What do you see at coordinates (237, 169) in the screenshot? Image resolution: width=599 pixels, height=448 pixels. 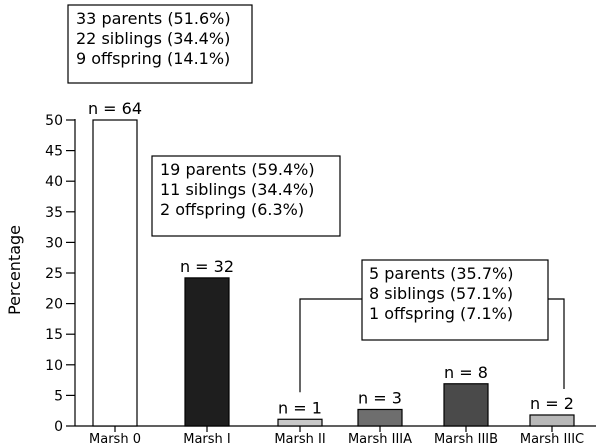 I see `annotation-line: 19 parents (59.4%)` at bounding box center [237, 169].